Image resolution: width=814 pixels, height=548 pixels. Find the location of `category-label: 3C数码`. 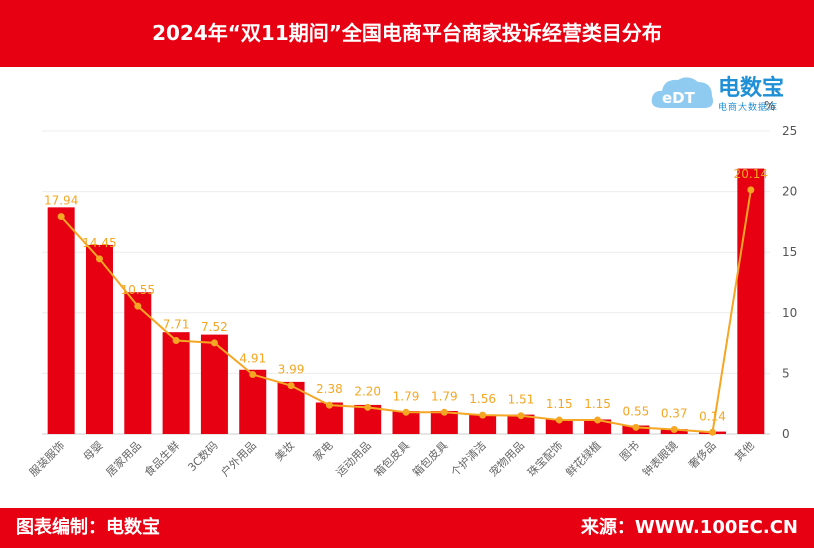

category-label: 3C数码 is located at coordinates (202, 456).